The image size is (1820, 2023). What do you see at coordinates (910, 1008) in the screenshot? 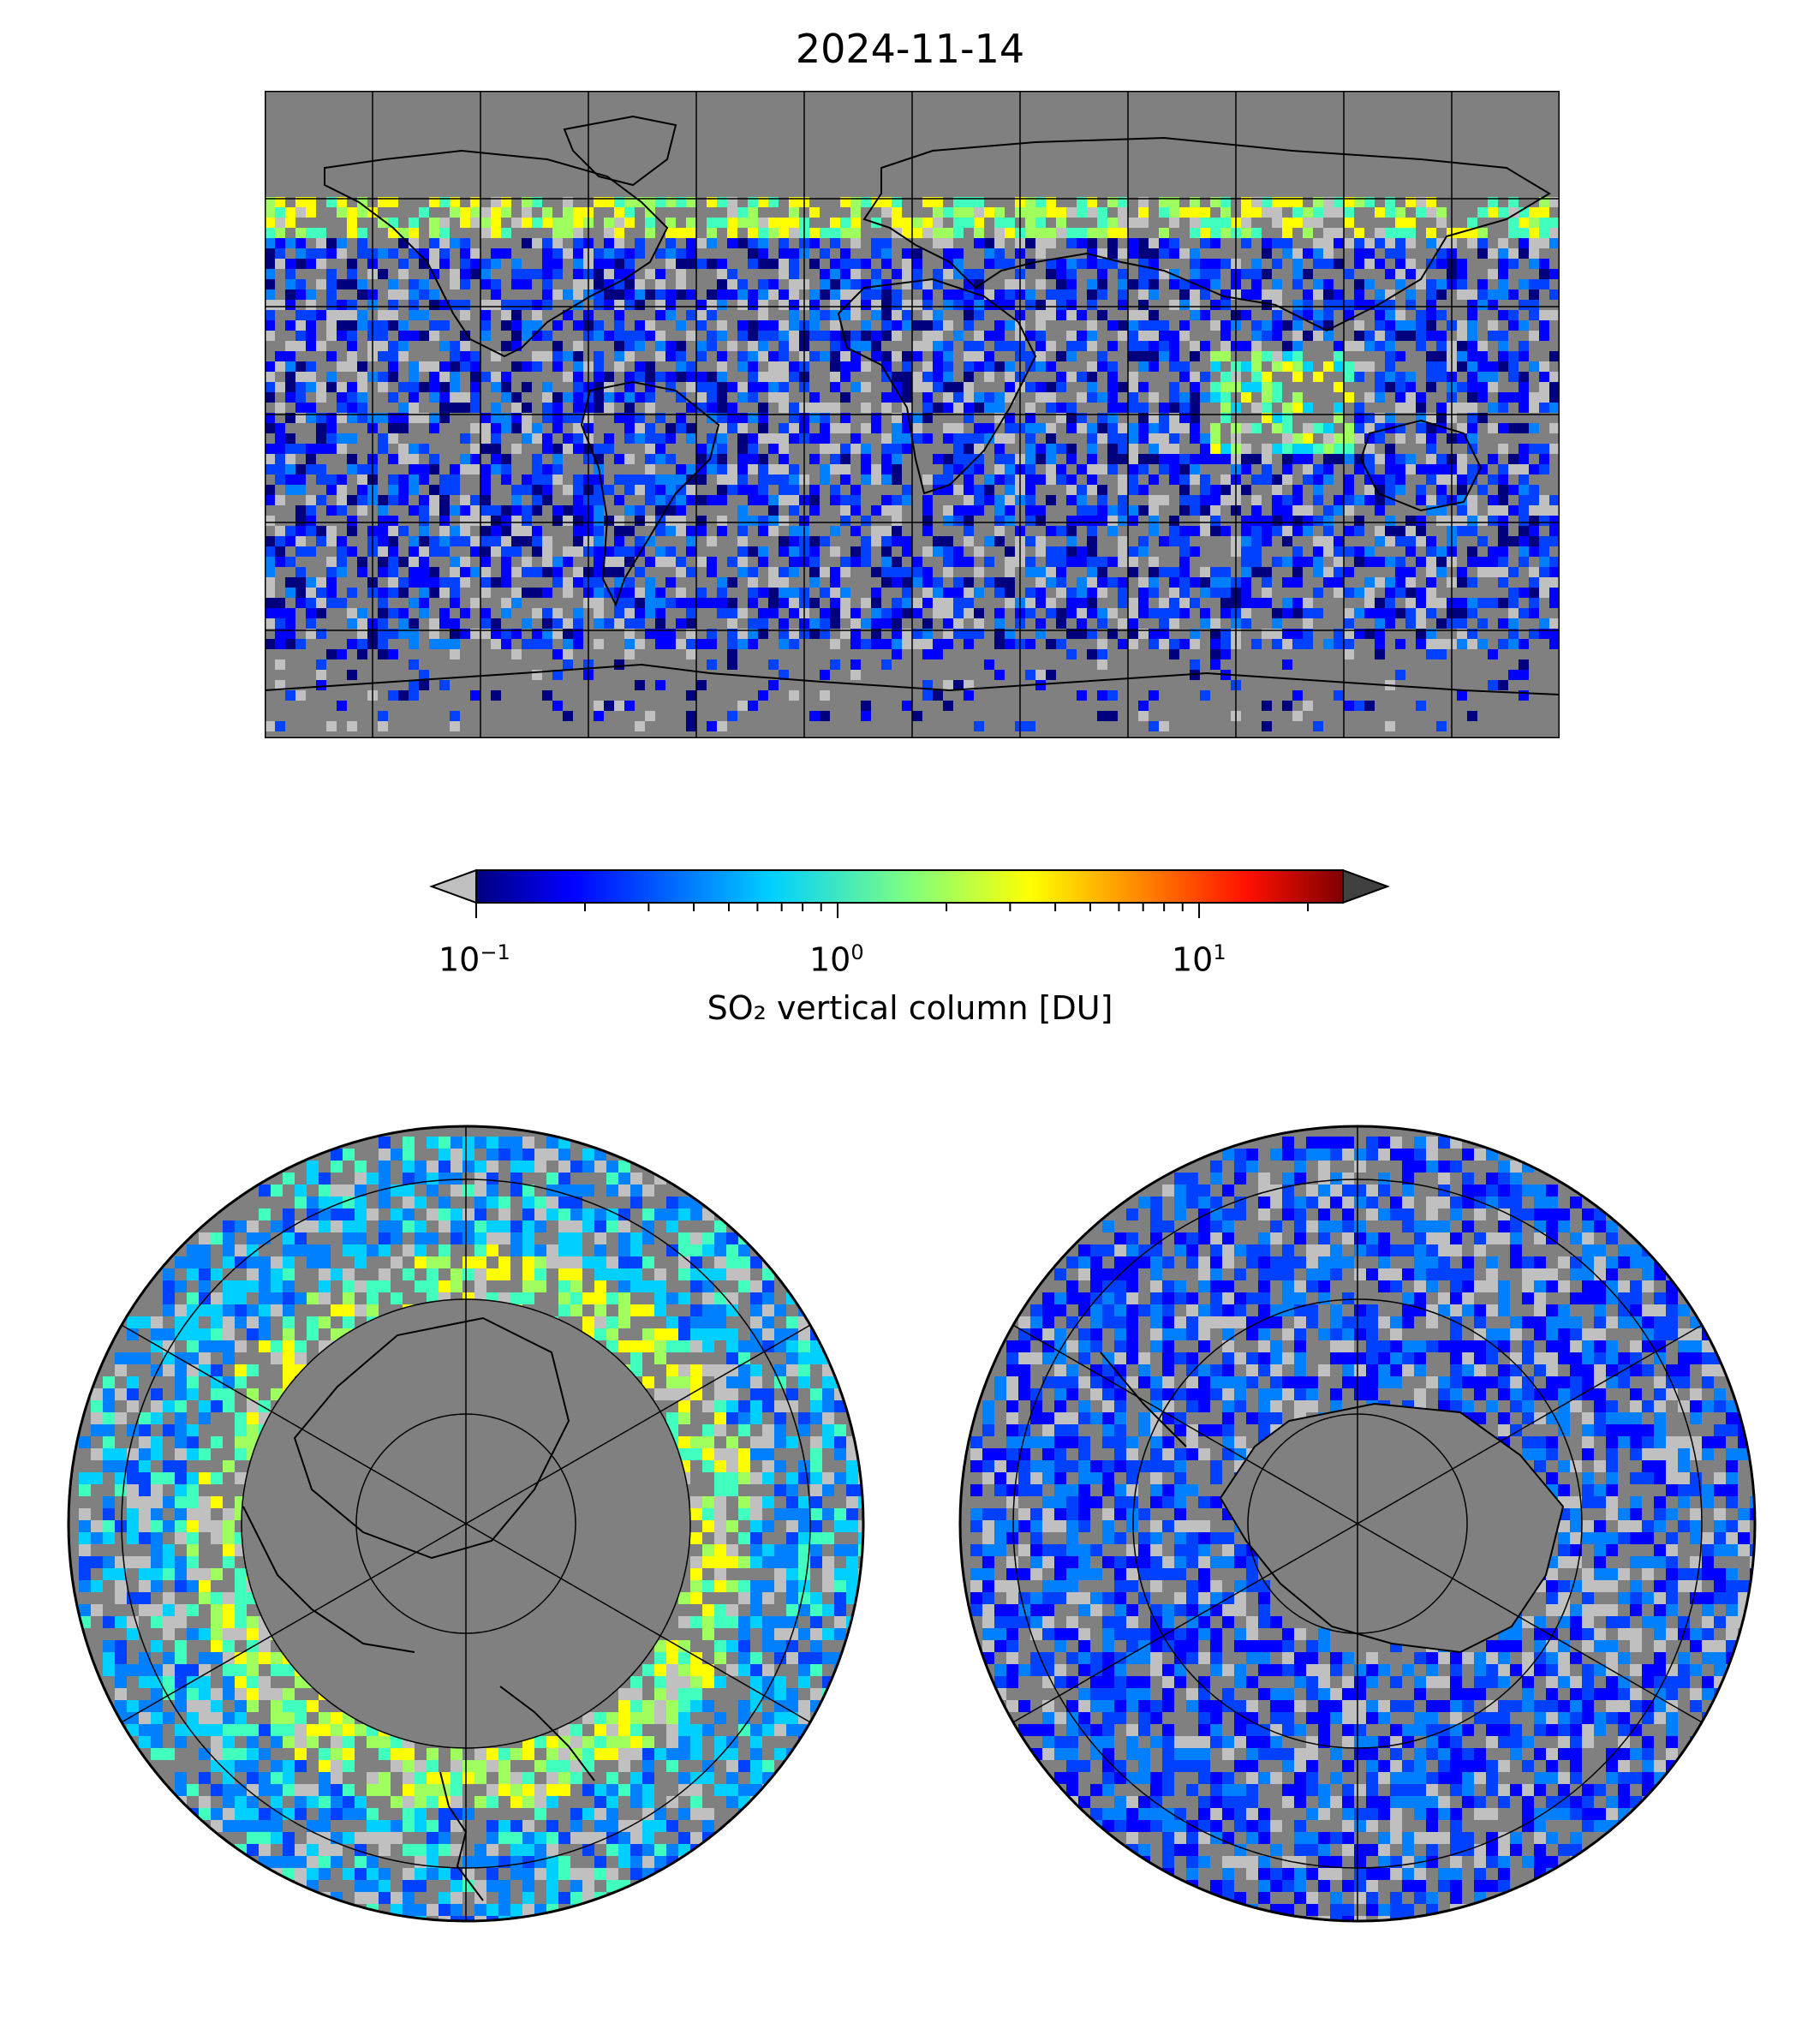
I see `colorbar-label: SO₂ vertical column [DU]` at bounding box center [910, 1008].